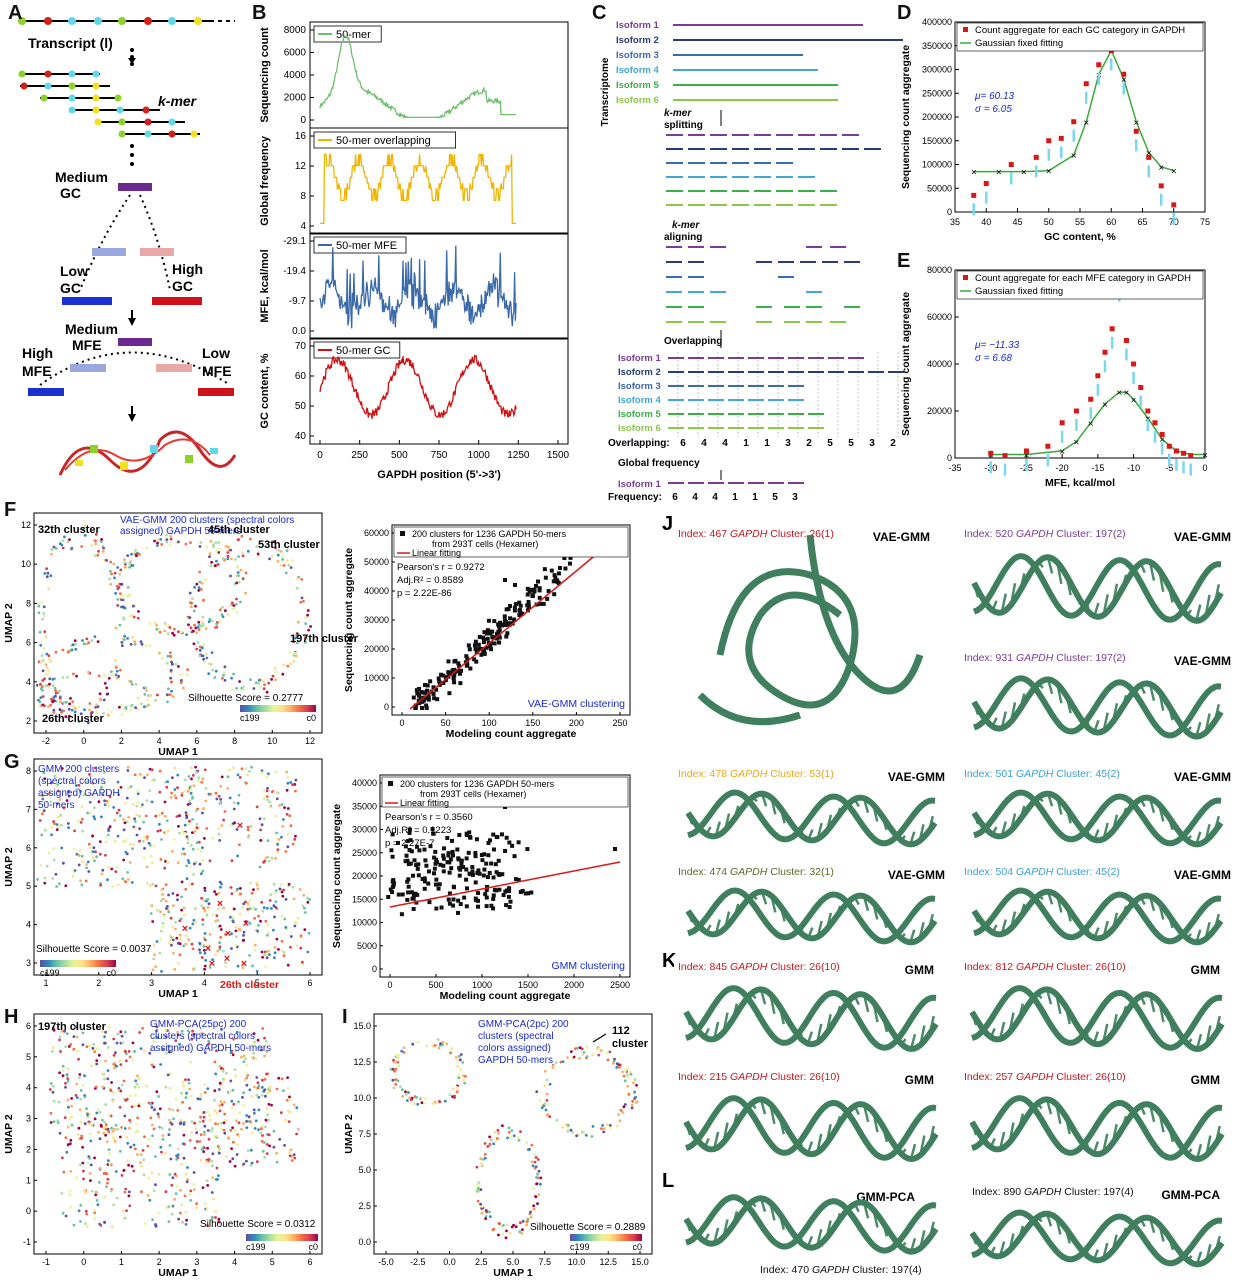  What do you see at coordinates (147, 453) in the screenshot?
I see `rna-structure-image` at bounding box center [147, 453].